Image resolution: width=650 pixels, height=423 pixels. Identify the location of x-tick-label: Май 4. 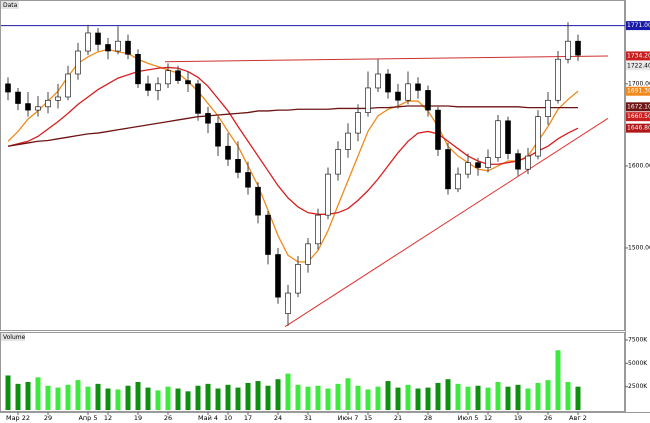
(208, 418).